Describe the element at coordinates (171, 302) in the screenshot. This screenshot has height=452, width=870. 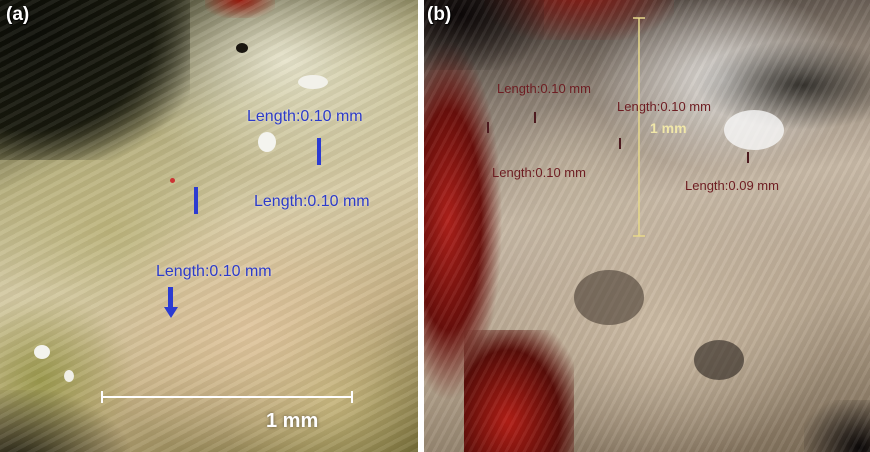
I see `measurement-arrow-icon` at that location.